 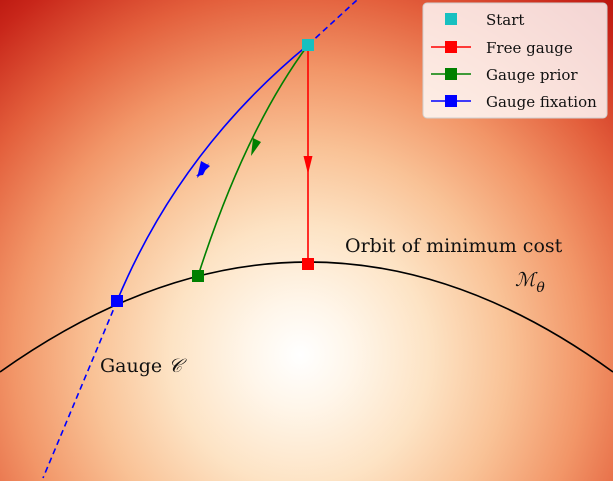 What do you see at coordinates (451, 19) in the screenshot?
I see `legend-start-swatch` at bounding box center [451, 19].